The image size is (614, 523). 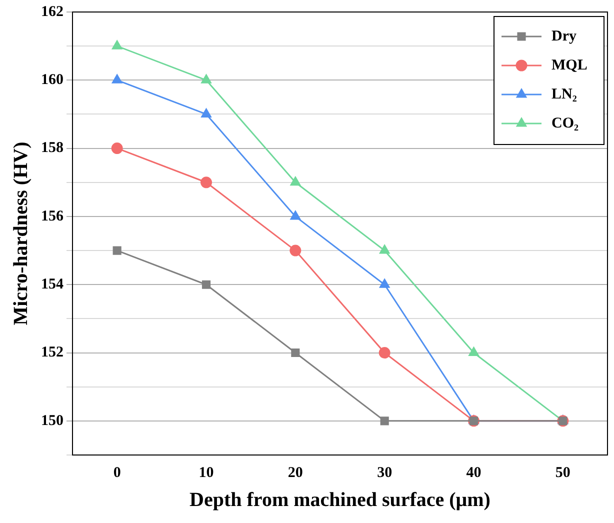 What do you see at coordinates (570, 65) in the screenshot?
I see `legend-label: MQL` at bounding box center [570, 65].